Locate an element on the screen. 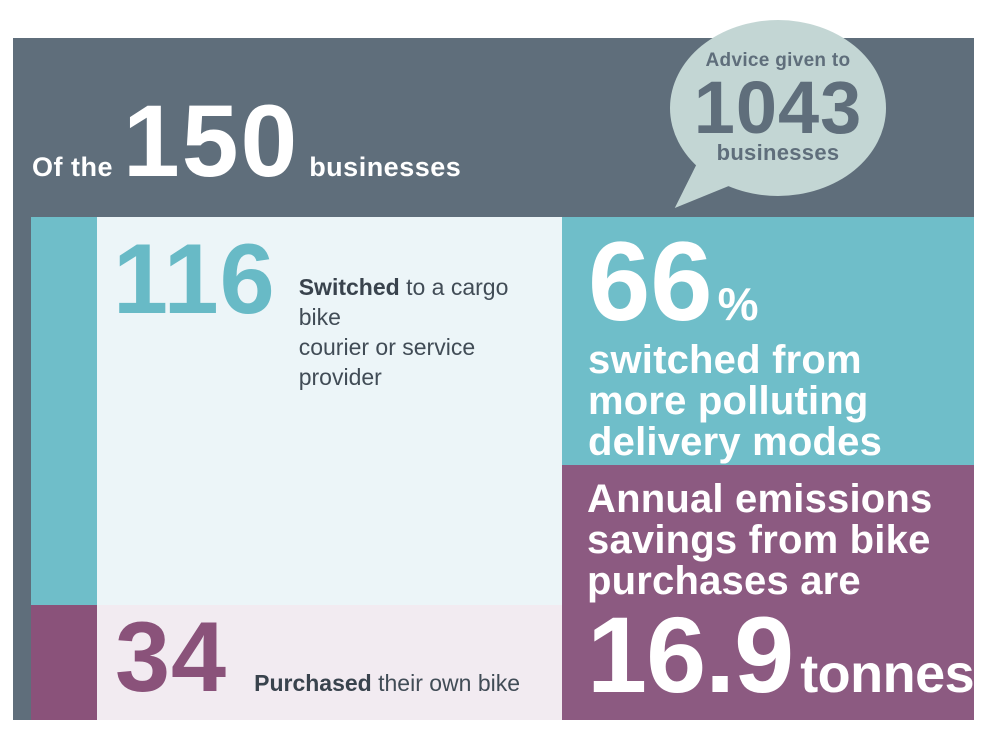 This screenshot has height=741, width=1000. switched-keyword: Switched is located at coordinates (349, 287).